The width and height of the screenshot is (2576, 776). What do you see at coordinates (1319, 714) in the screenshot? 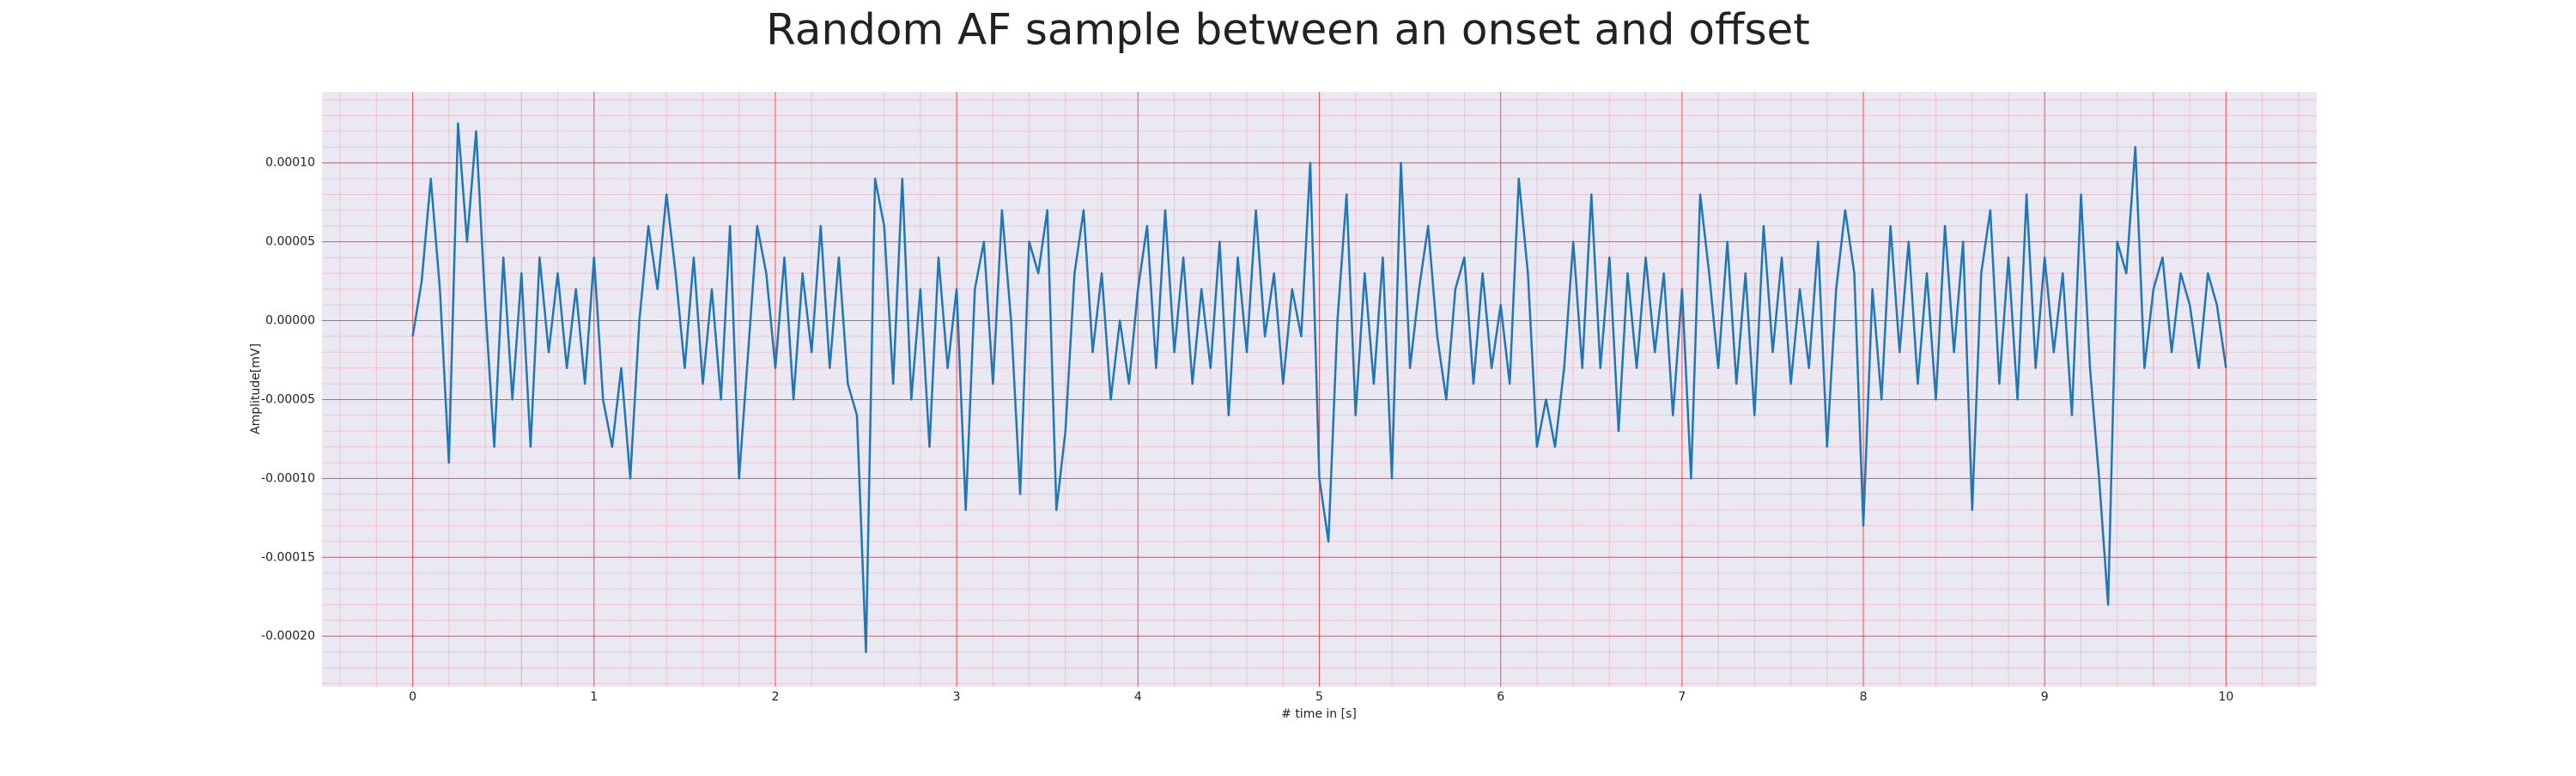
I see `x-axis-label: # time in [s]` at bounding box center [1319, 714].